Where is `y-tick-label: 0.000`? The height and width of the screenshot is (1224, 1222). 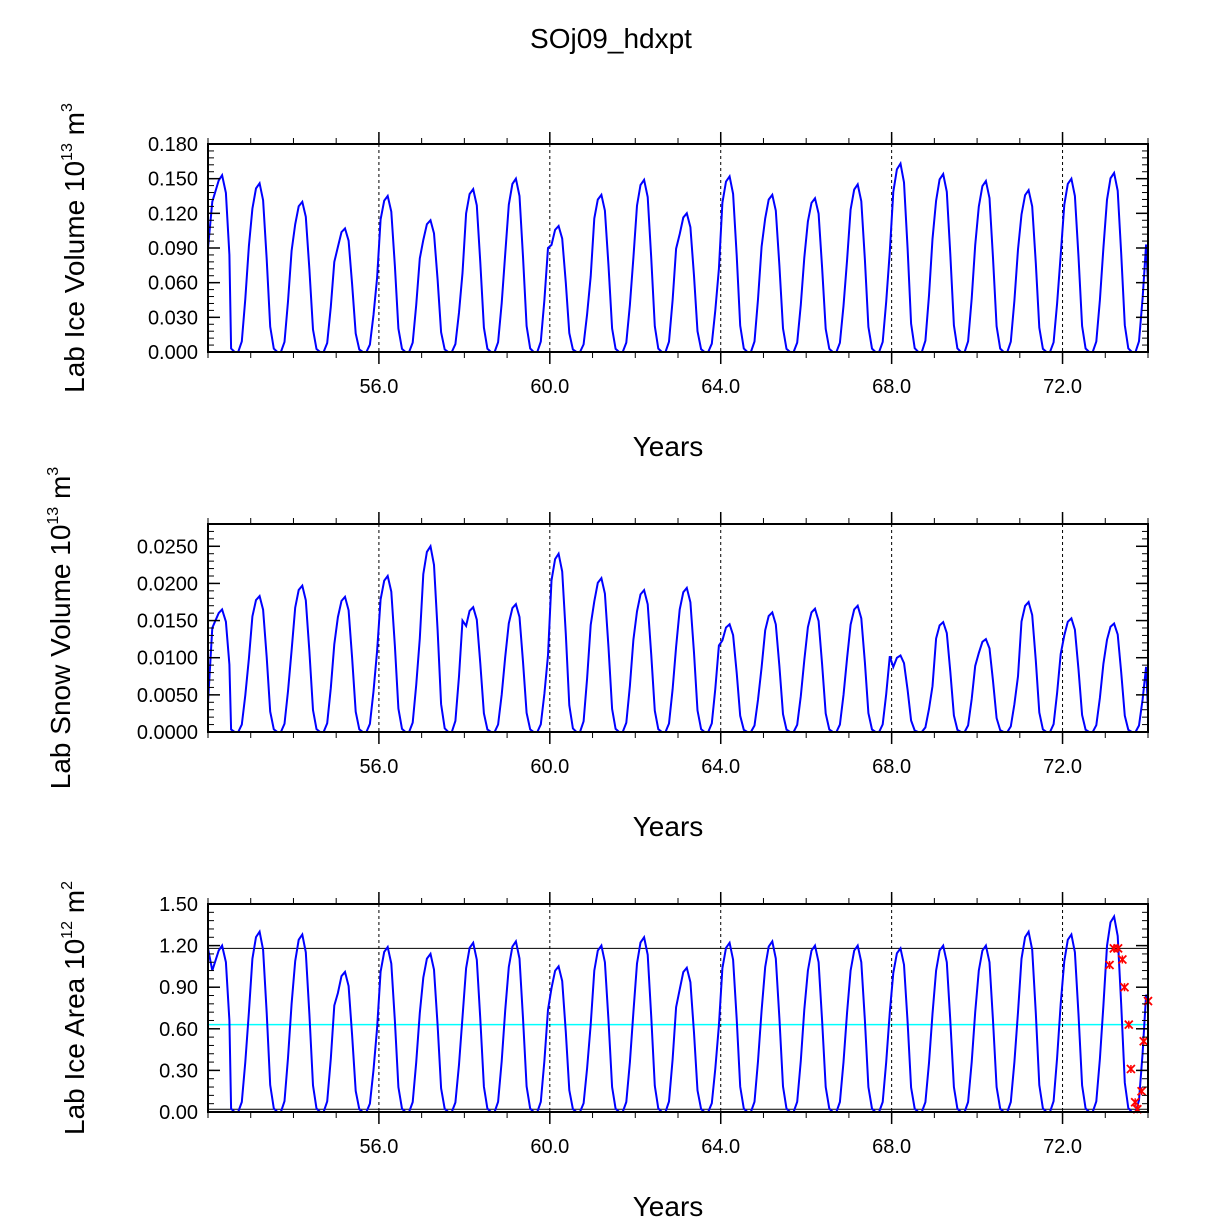 y-tick-label: 0.000 is located at coordinates (173, 353).